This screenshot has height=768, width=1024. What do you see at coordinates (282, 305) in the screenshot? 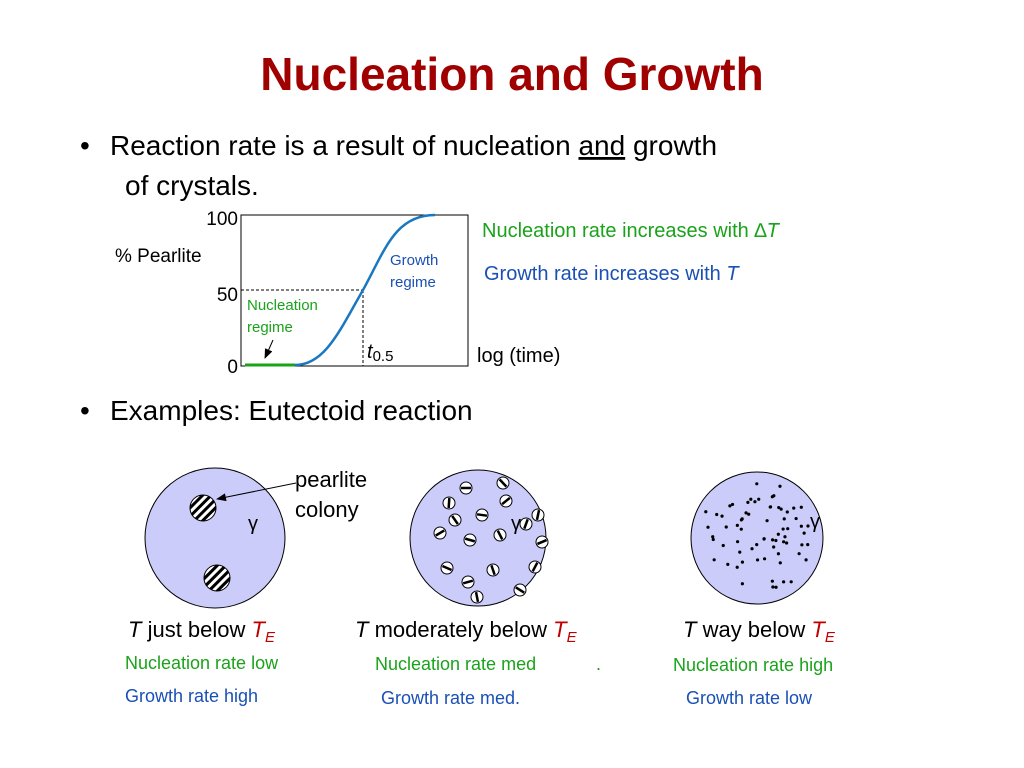
I see `annotation: Nucleation` at bounding box center [282, 305].